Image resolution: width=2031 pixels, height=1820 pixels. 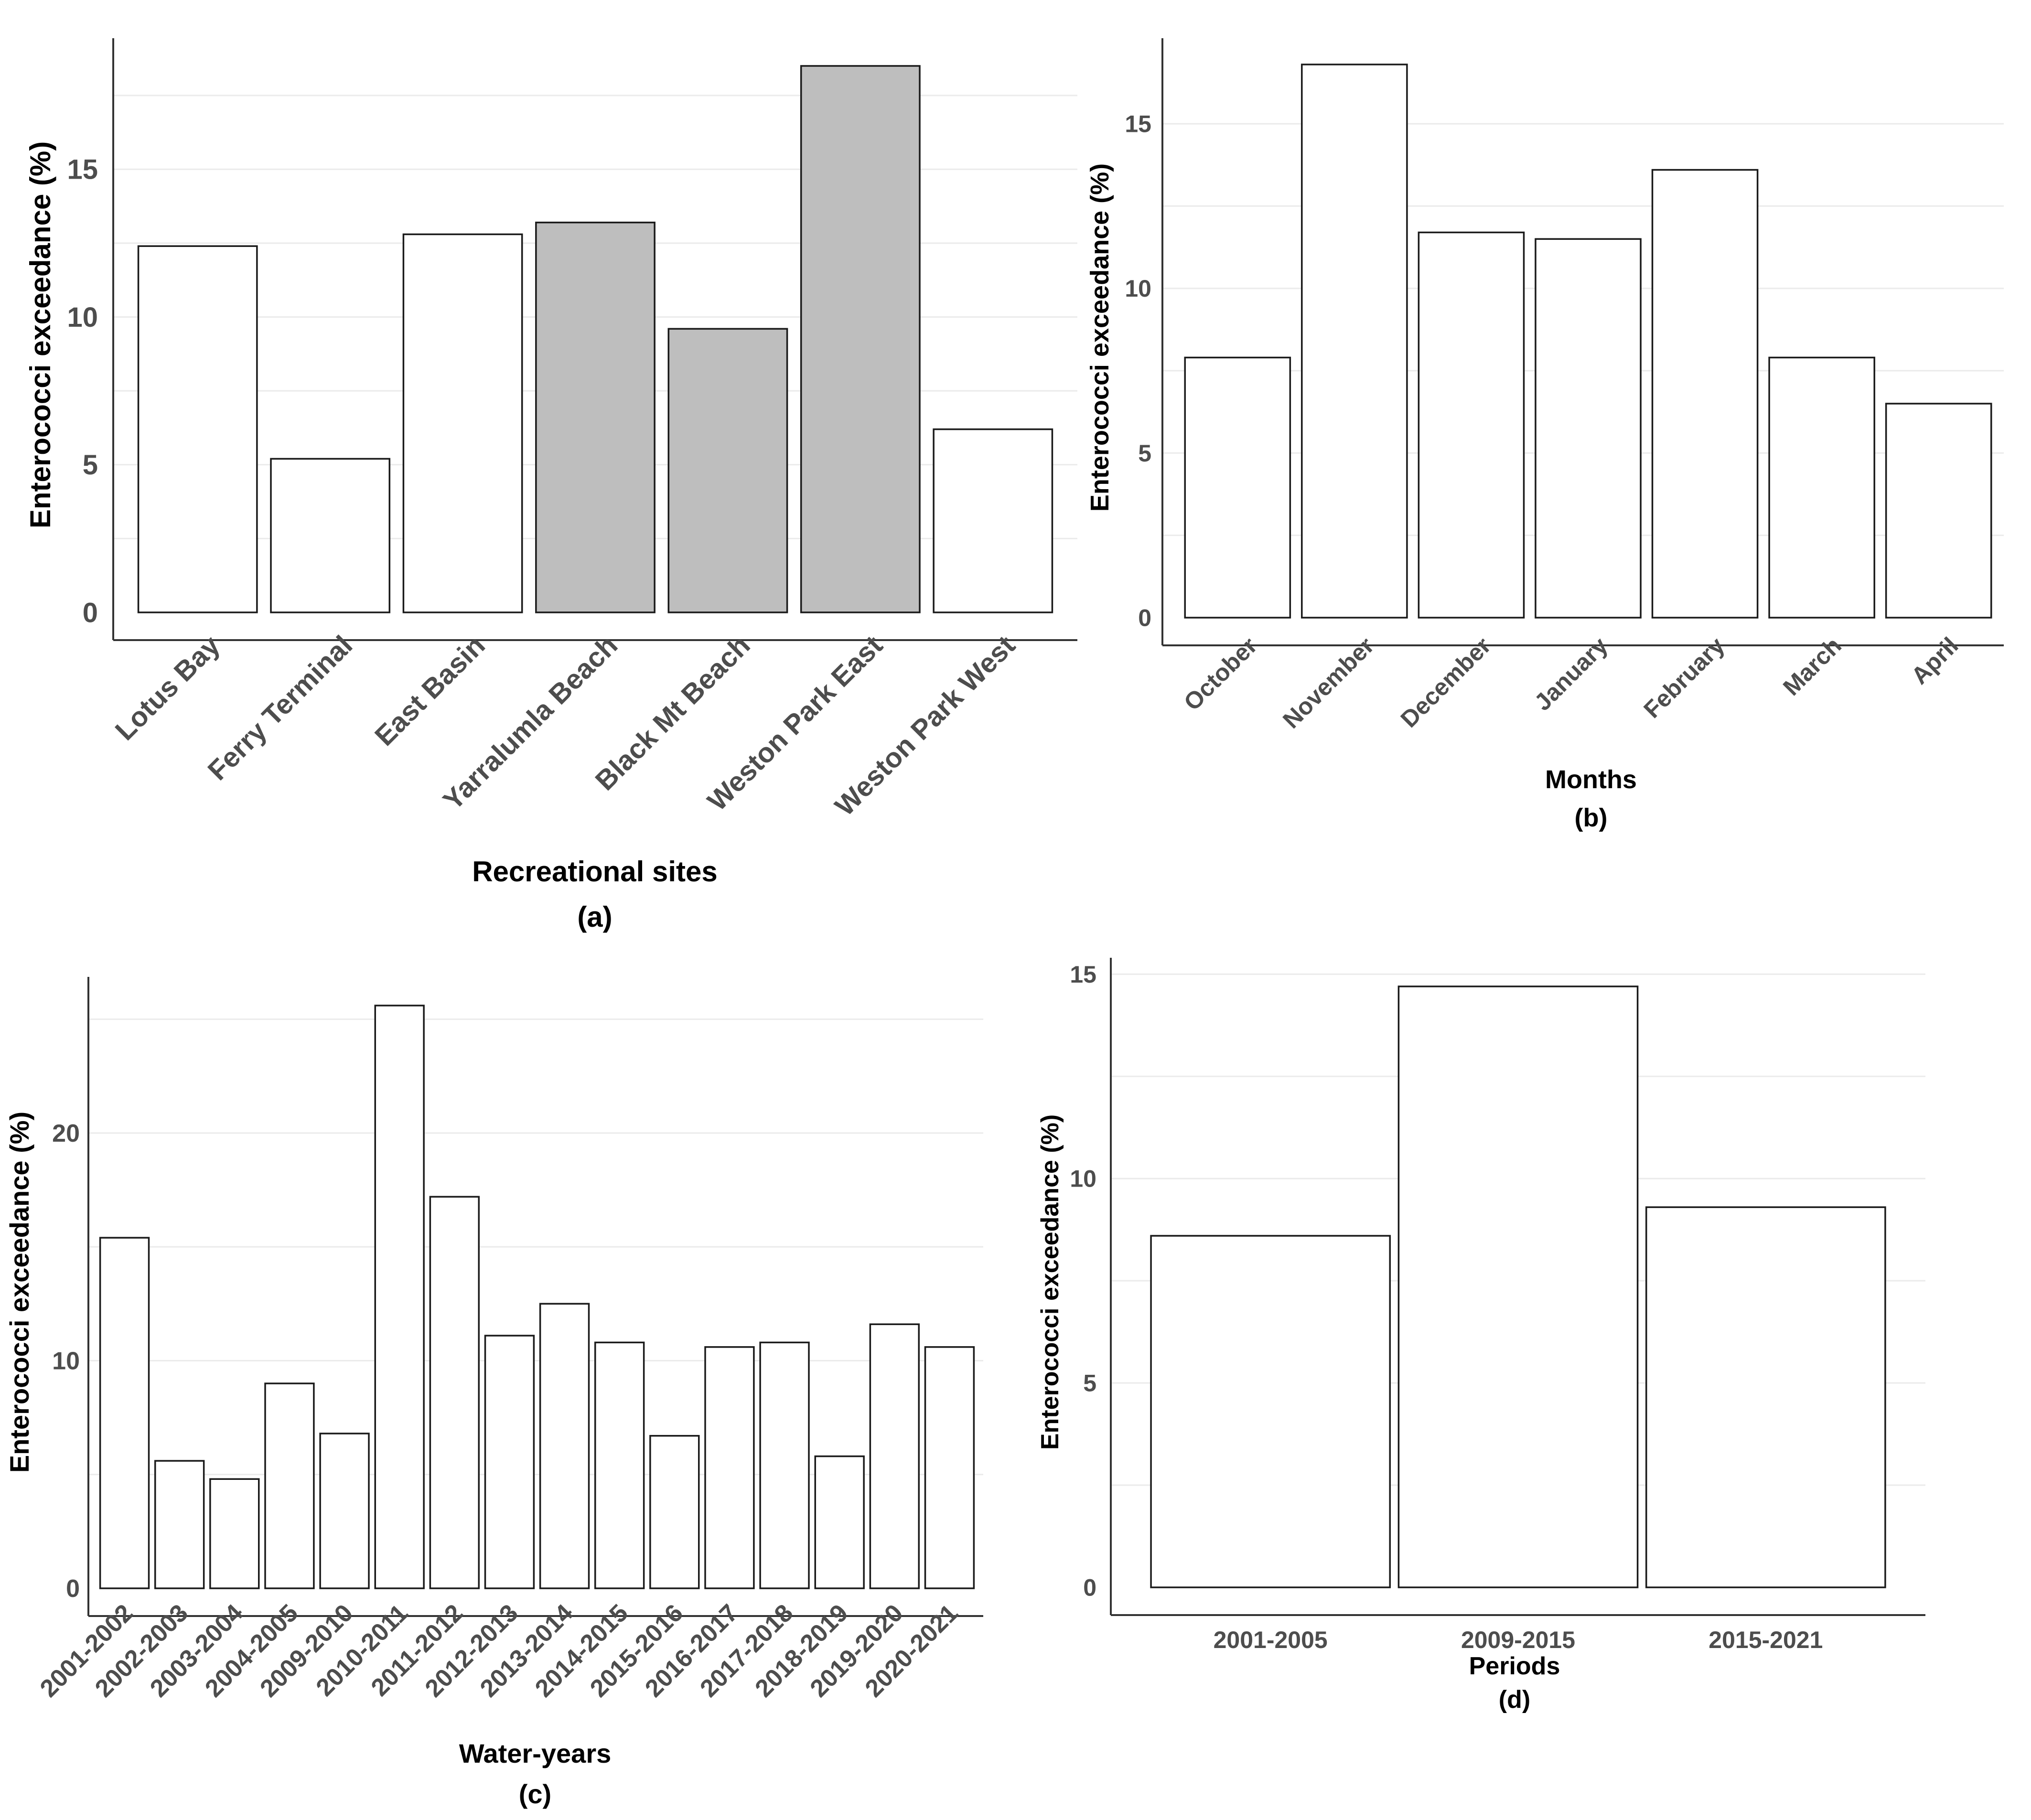 What do you see at coordinates (674, 1512) in the screenshot?
I see `bar-2015-2016` at bounding box center [674, 1512].